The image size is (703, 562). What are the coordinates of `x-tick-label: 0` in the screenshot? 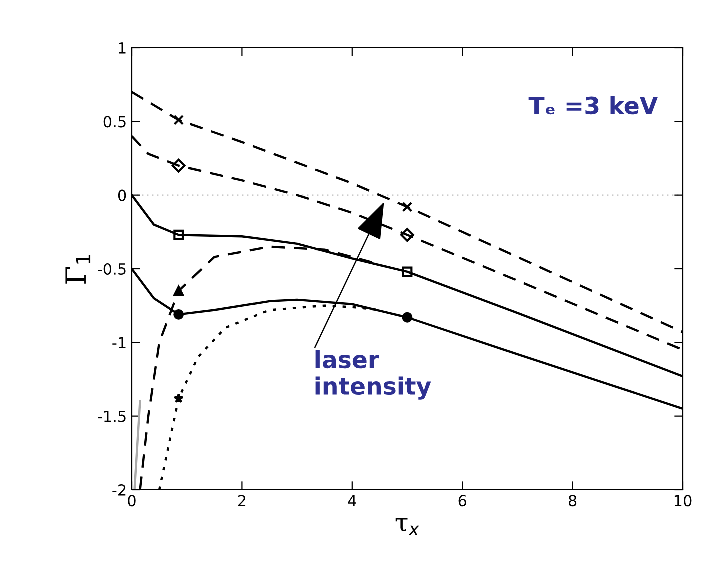 It's located at (132, 501).